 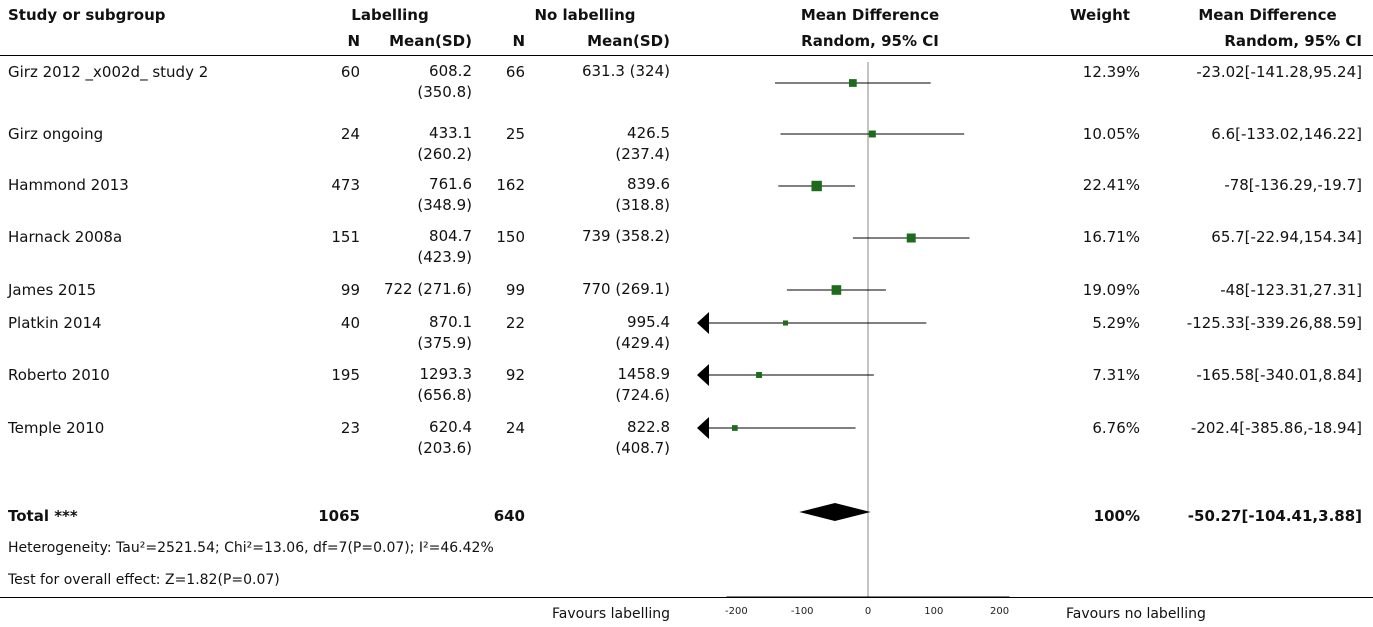 I want to click on mean1-a: 608.2, so click(x=450, y=71).